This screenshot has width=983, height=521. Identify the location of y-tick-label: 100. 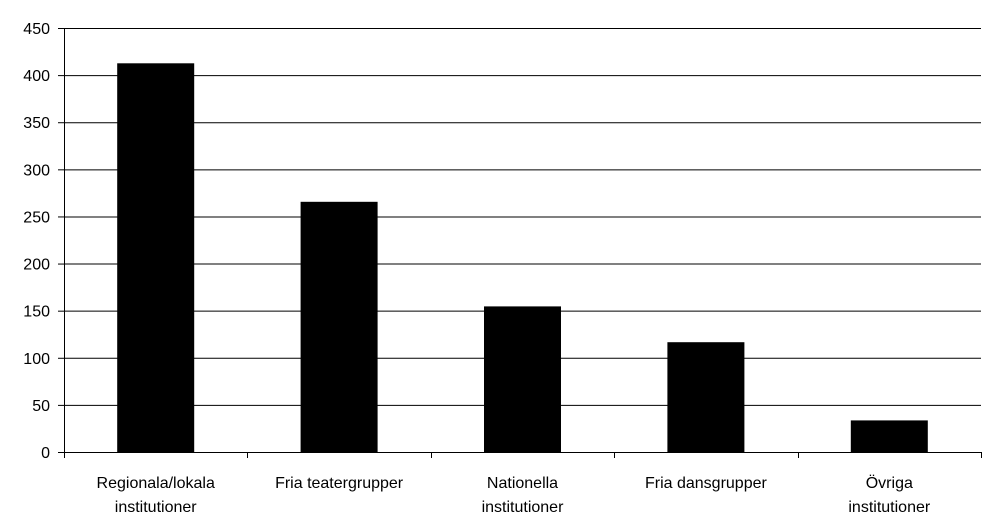
(36, 359).